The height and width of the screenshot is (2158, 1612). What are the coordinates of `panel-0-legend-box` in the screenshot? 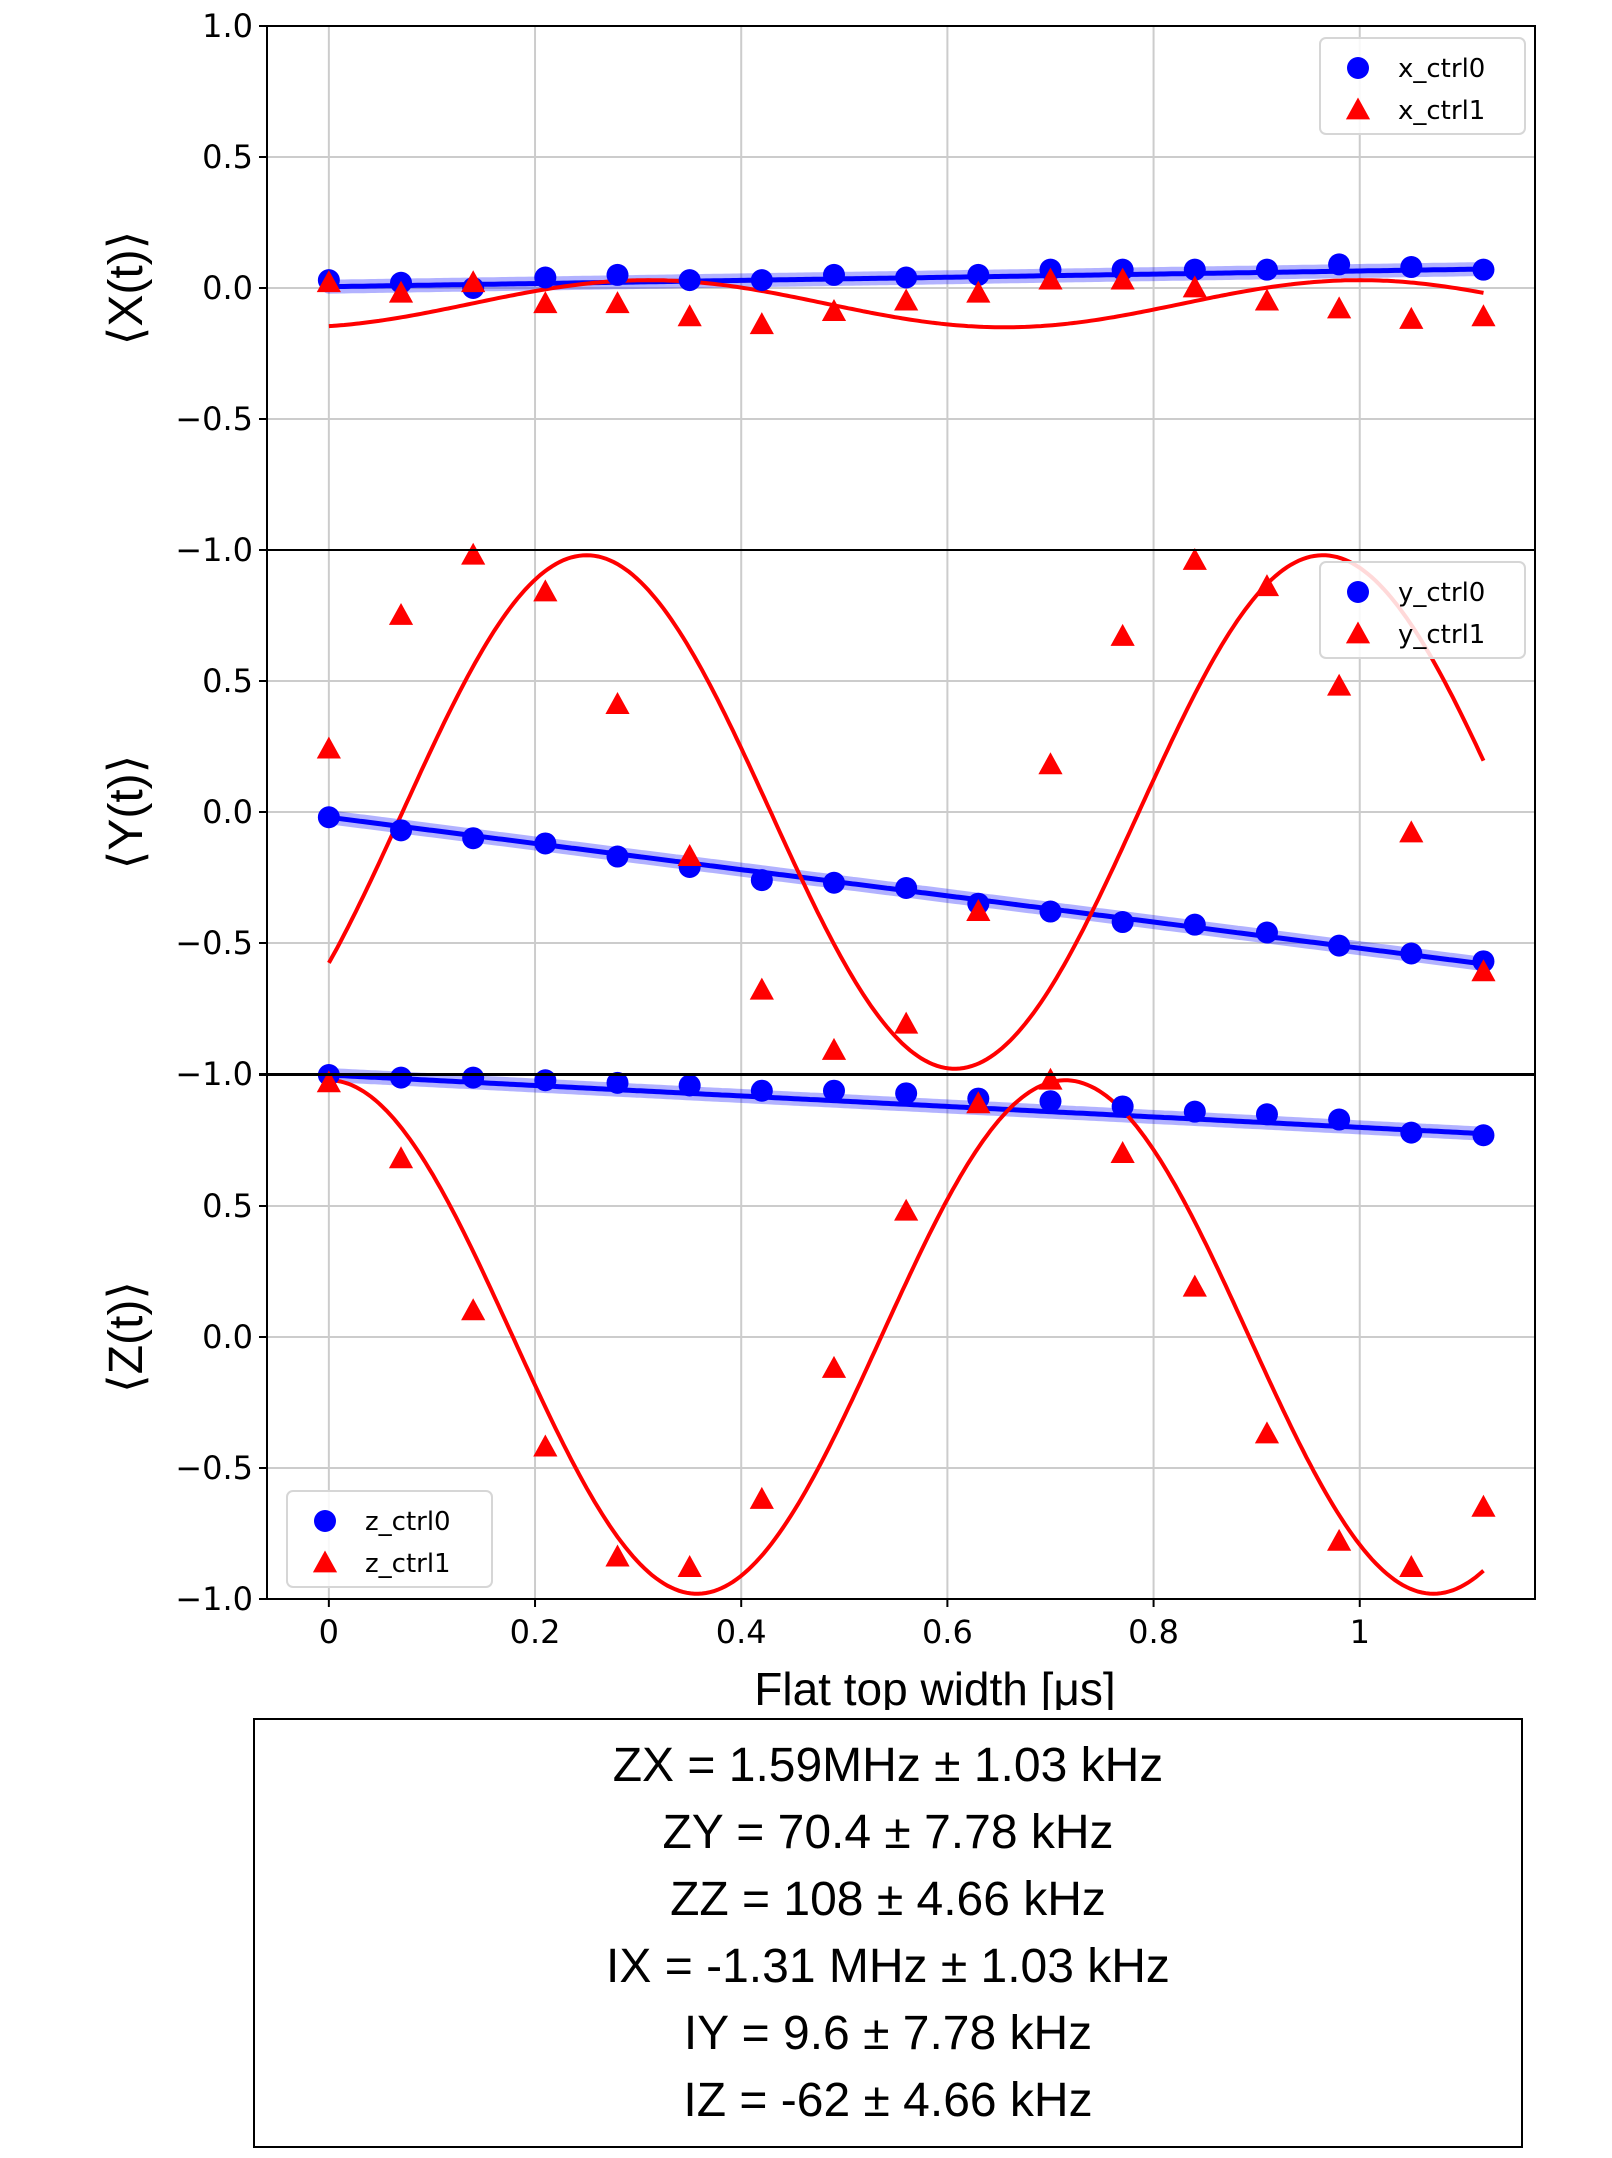 It's located at (1422, 86).